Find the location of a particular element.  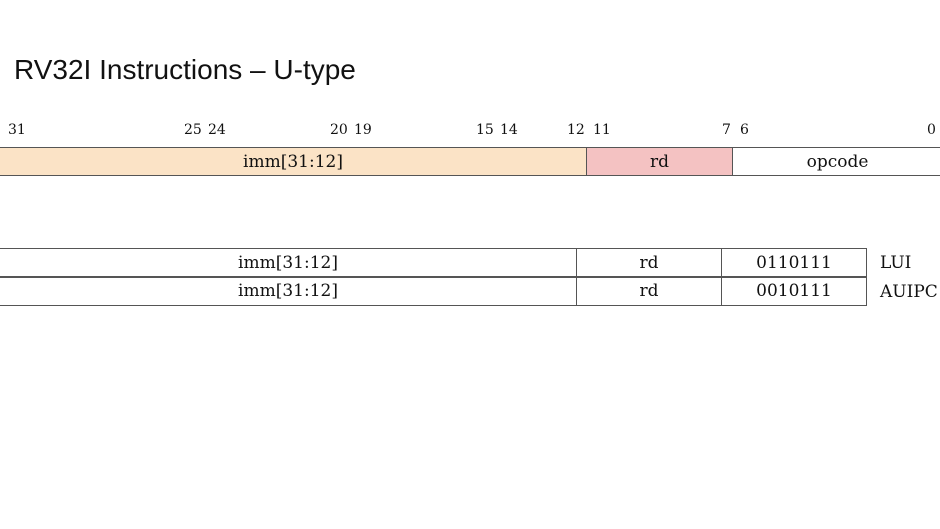

bit-label-20: 20 is located at coordinates (339, 130).